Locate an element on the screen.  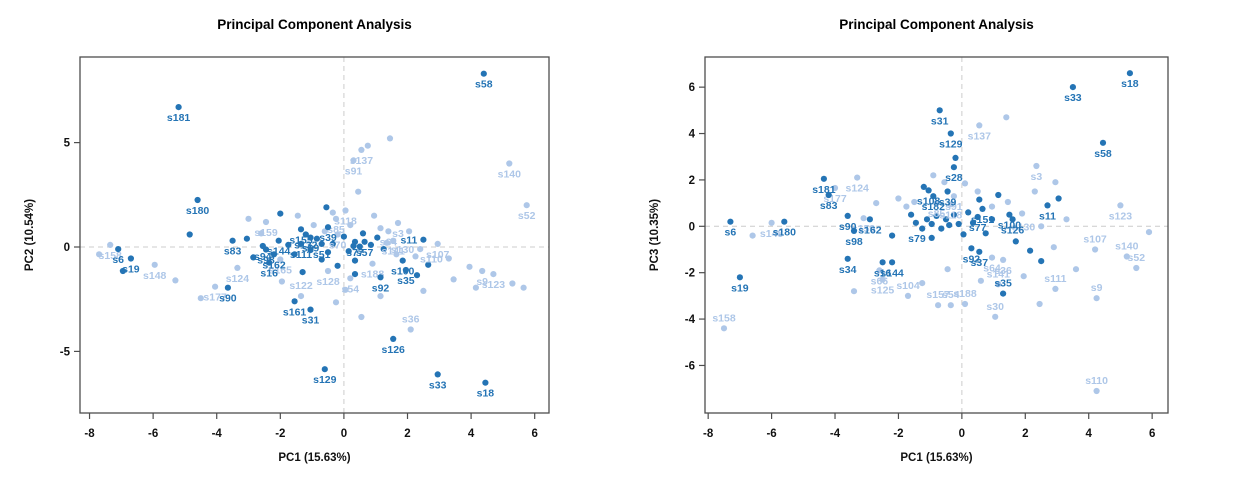
data-point-label: s90 is located at coordinates (228, 299).